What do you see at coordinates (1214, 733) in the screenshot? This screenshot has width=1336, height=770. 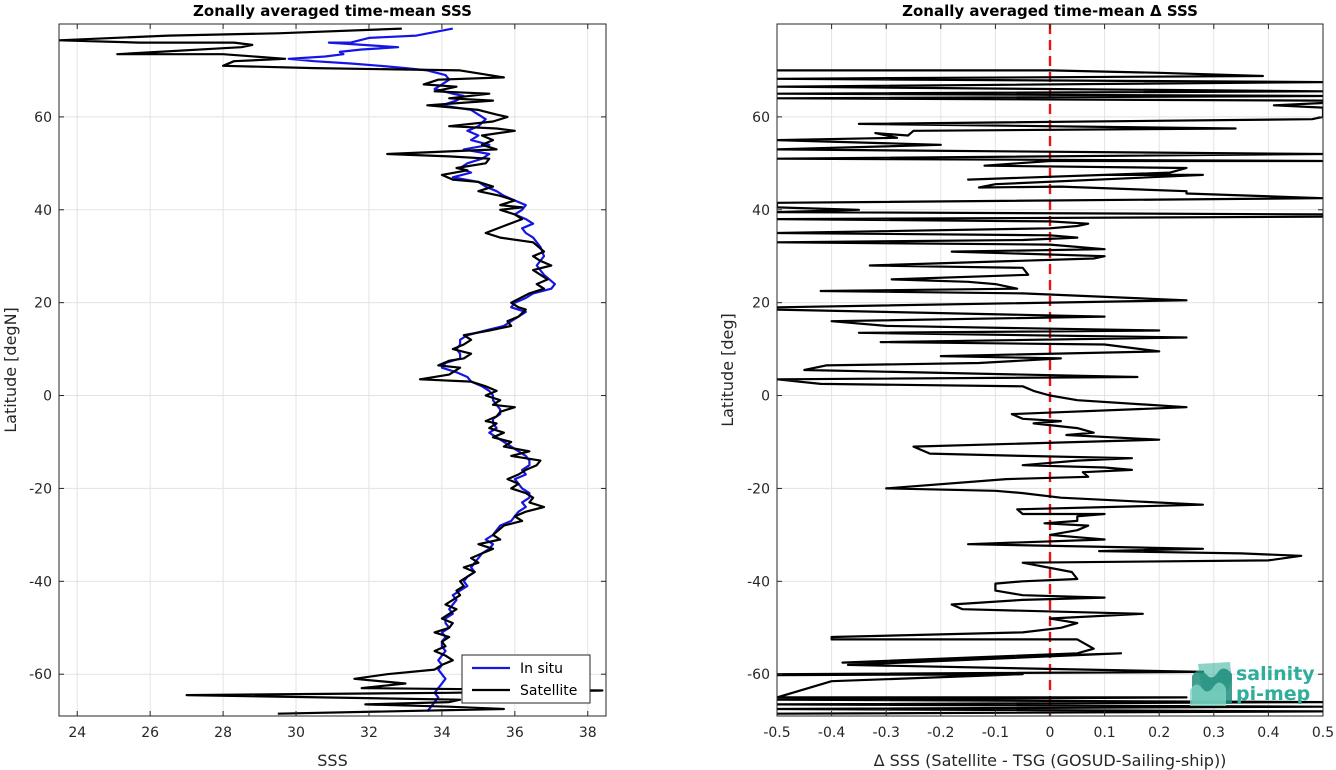 I see `x-tick-label: 0.3` at bounding box center [1214, 733].